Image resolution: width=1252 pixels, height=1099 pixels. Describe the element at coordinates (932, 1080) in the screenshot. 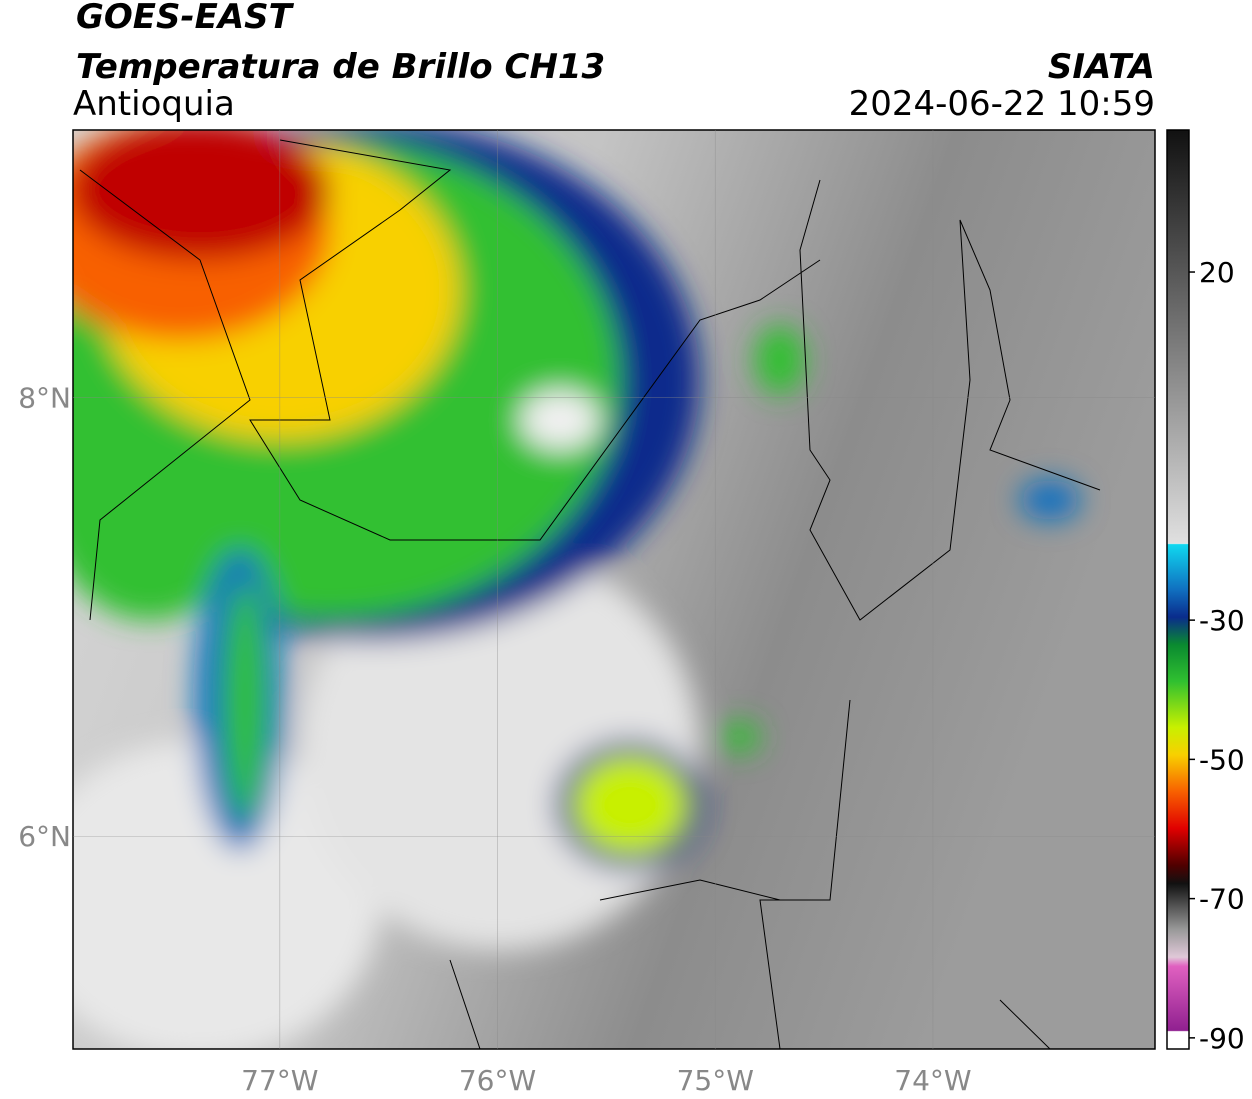

I see `x-tick-label: 74°W` at that location.